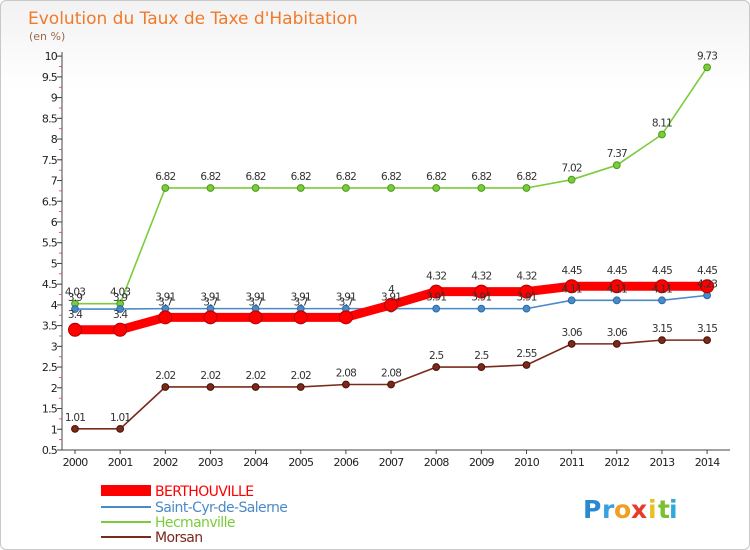  What do you see at coordinates (481, 356) in the screenshot?
I see `data-label: 2.5` at bounding box center [481, 356].